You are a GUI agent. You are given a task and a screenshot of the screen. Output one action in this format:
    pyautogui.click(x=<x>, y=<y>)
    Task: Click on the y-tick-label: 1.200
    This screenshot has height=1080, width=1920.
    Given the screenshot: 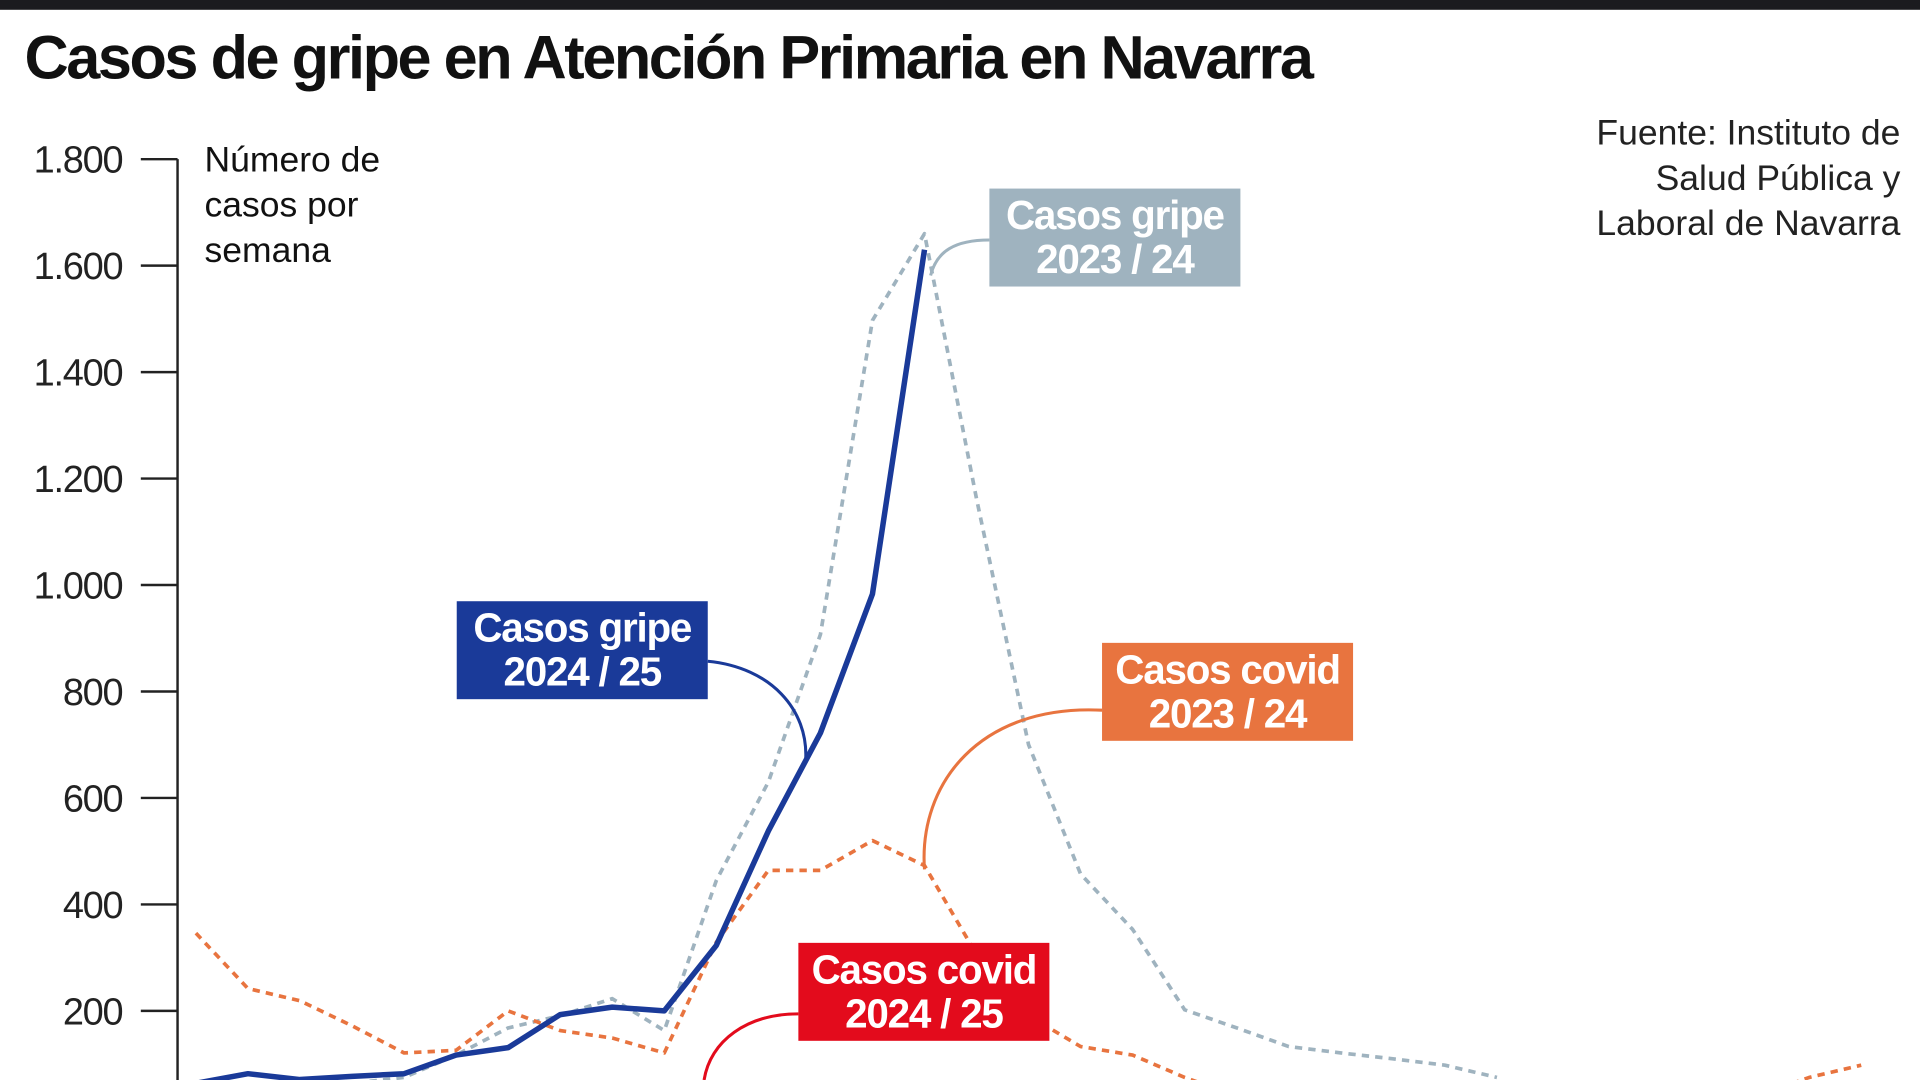 What is the action you would take?
    pyautogui.click(x=78, y=480)
    